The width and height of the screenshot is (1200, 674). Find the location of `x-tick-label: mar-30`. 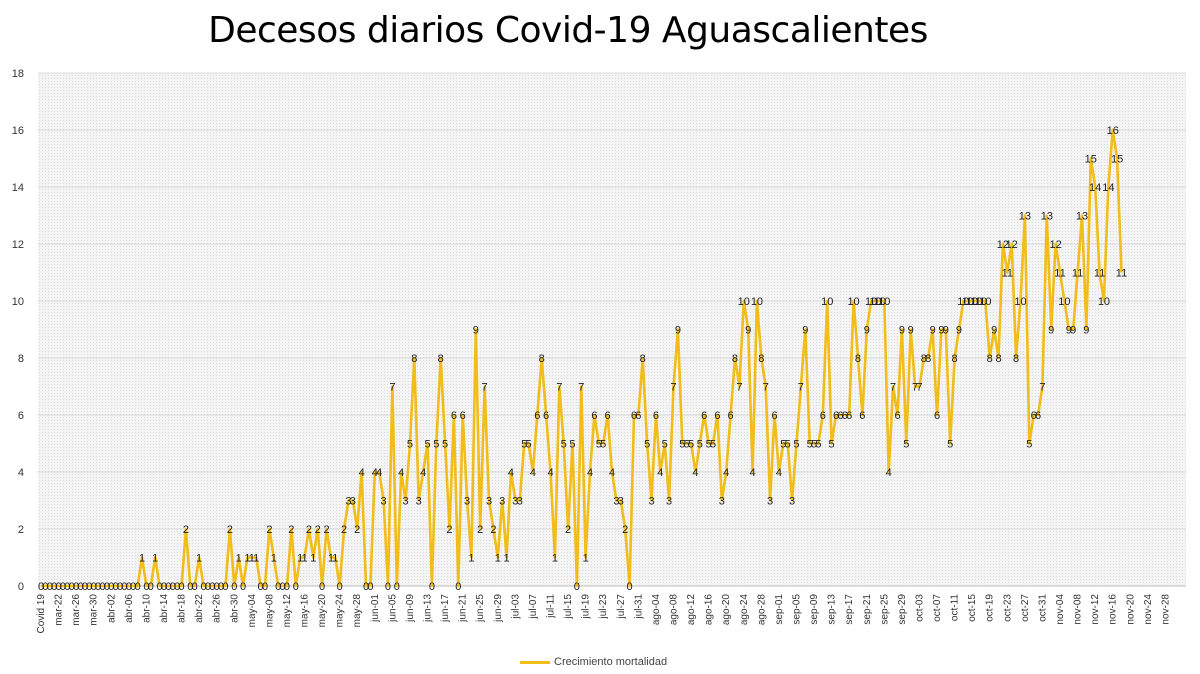

x-tick-label: mar-30 is located at coordinates (94, 610).